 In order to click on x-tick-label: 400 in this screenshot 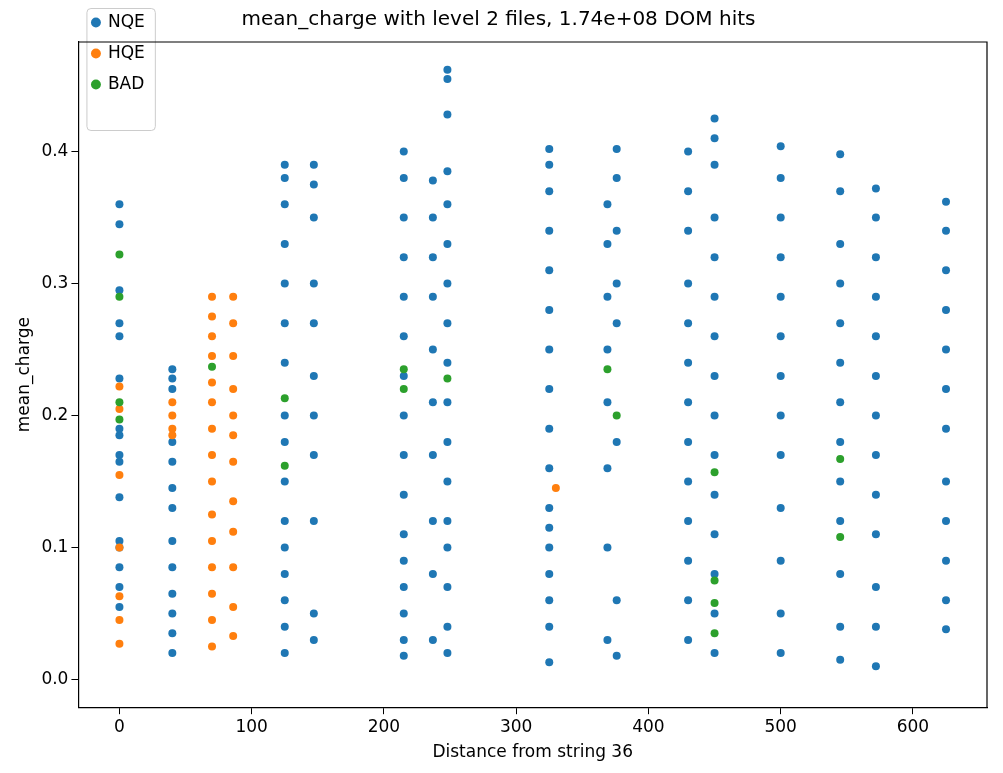, I will do `click(648, 725)`.